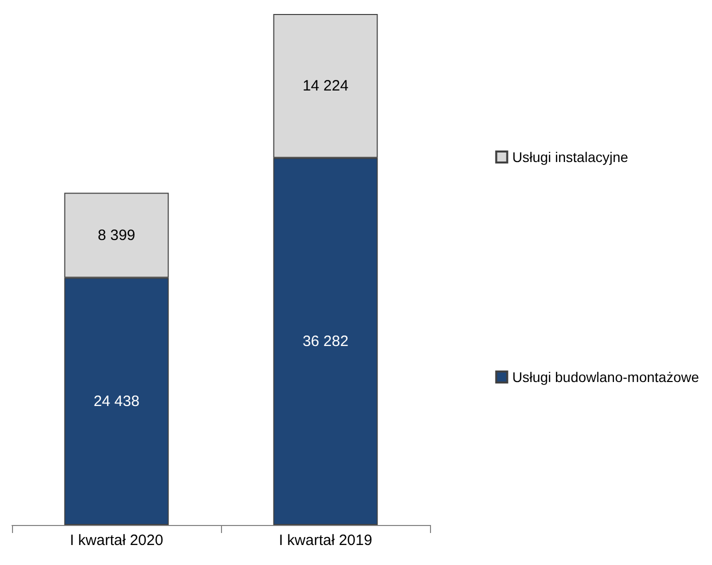 Image resolution: width=712 pixels, height=565 pixels. Describe the element at coordinates (325, 341) in the screenshot. I see `data-label: 36 282` at that location.